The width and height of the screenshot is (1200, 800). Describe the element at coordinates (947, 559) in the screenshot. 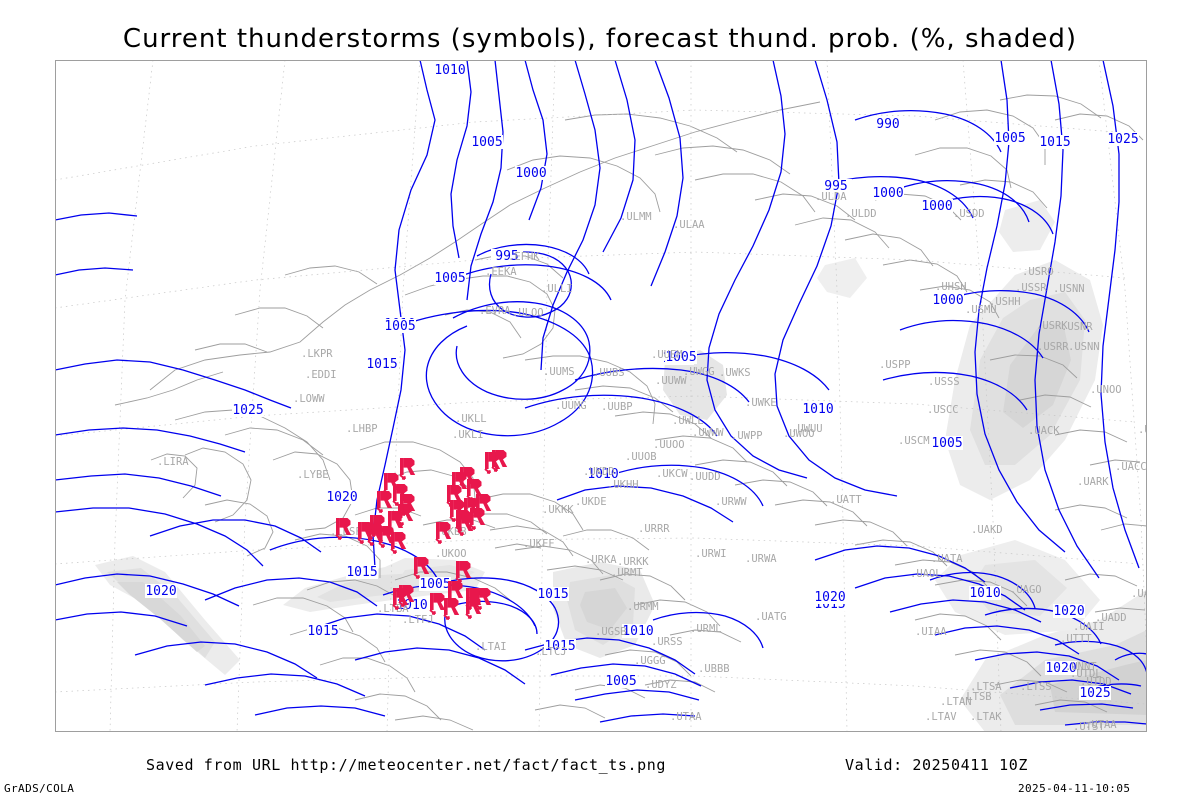

I see `station-label: .UATA` at that location.